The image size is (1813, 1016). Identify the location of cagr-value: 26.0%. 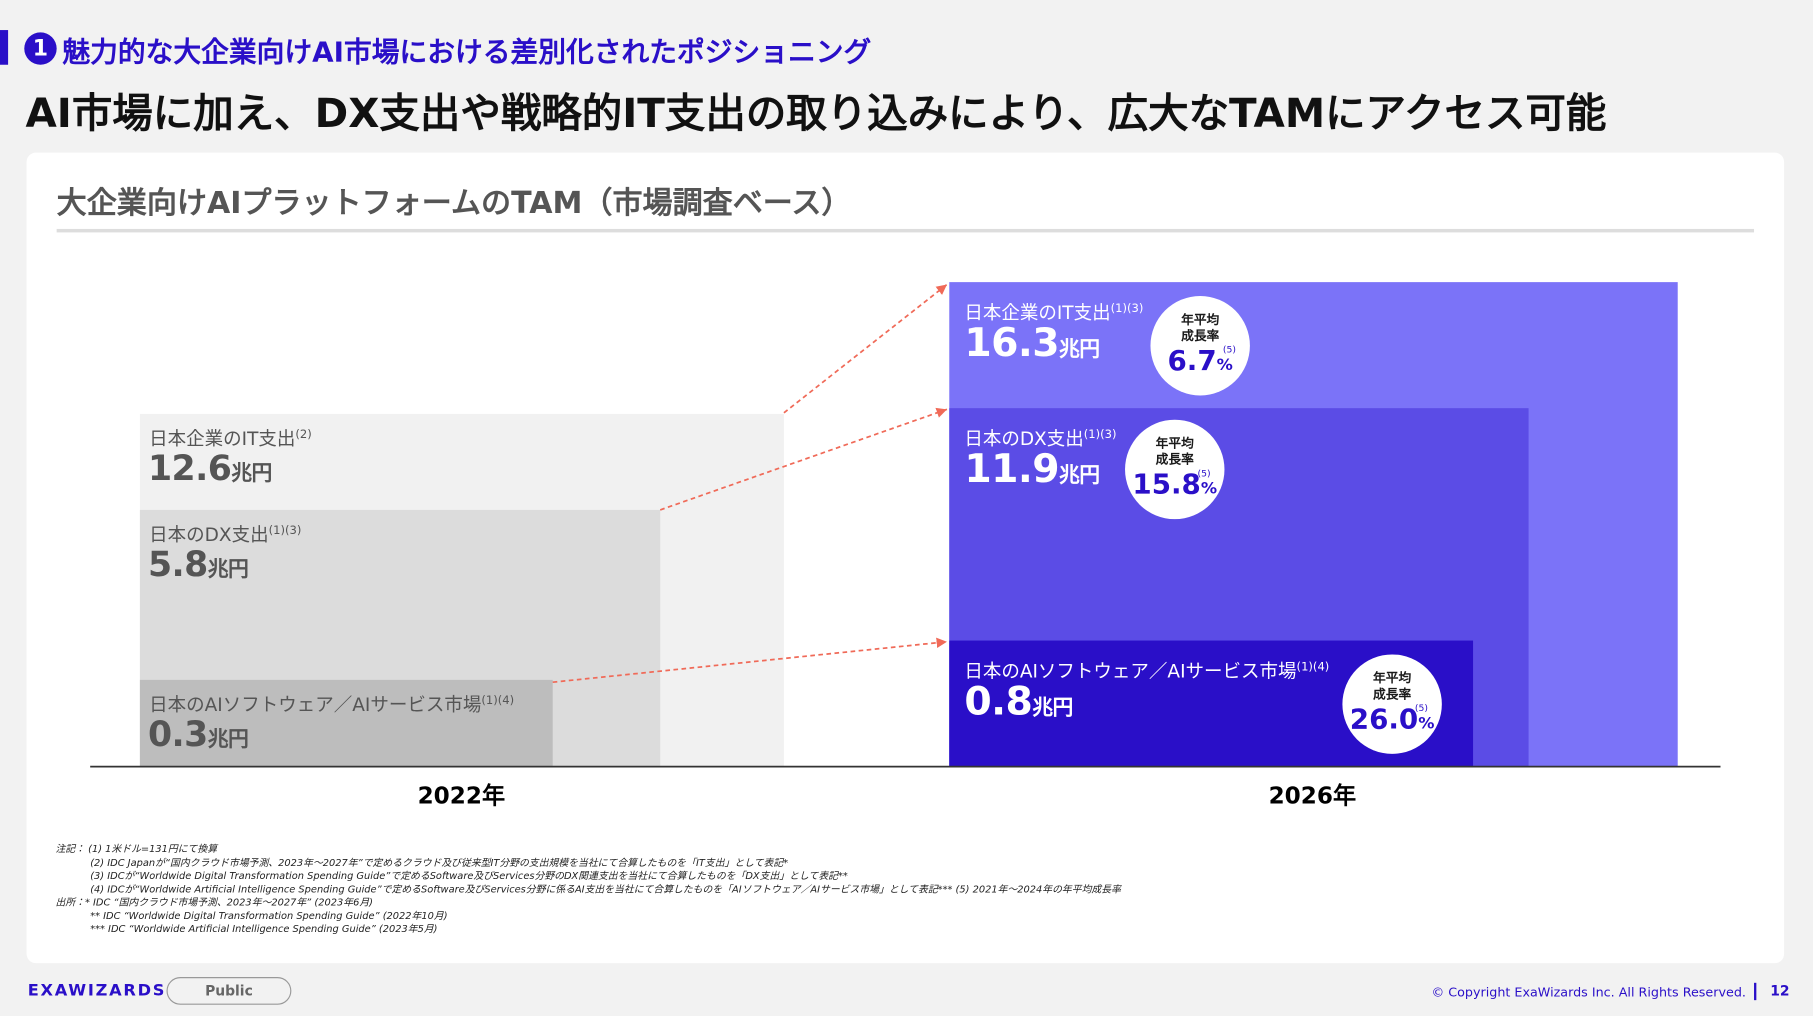
(1391, 719).